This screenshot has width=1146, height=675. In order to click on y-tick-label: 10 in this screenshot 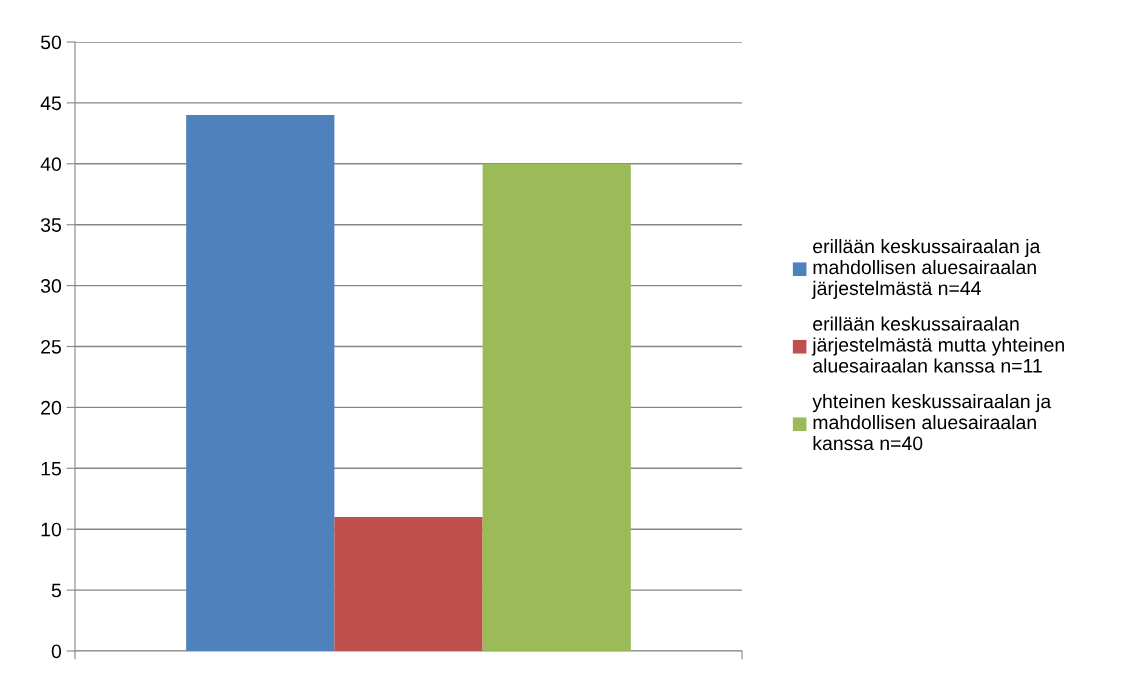, I will do `click(51, 529)`.